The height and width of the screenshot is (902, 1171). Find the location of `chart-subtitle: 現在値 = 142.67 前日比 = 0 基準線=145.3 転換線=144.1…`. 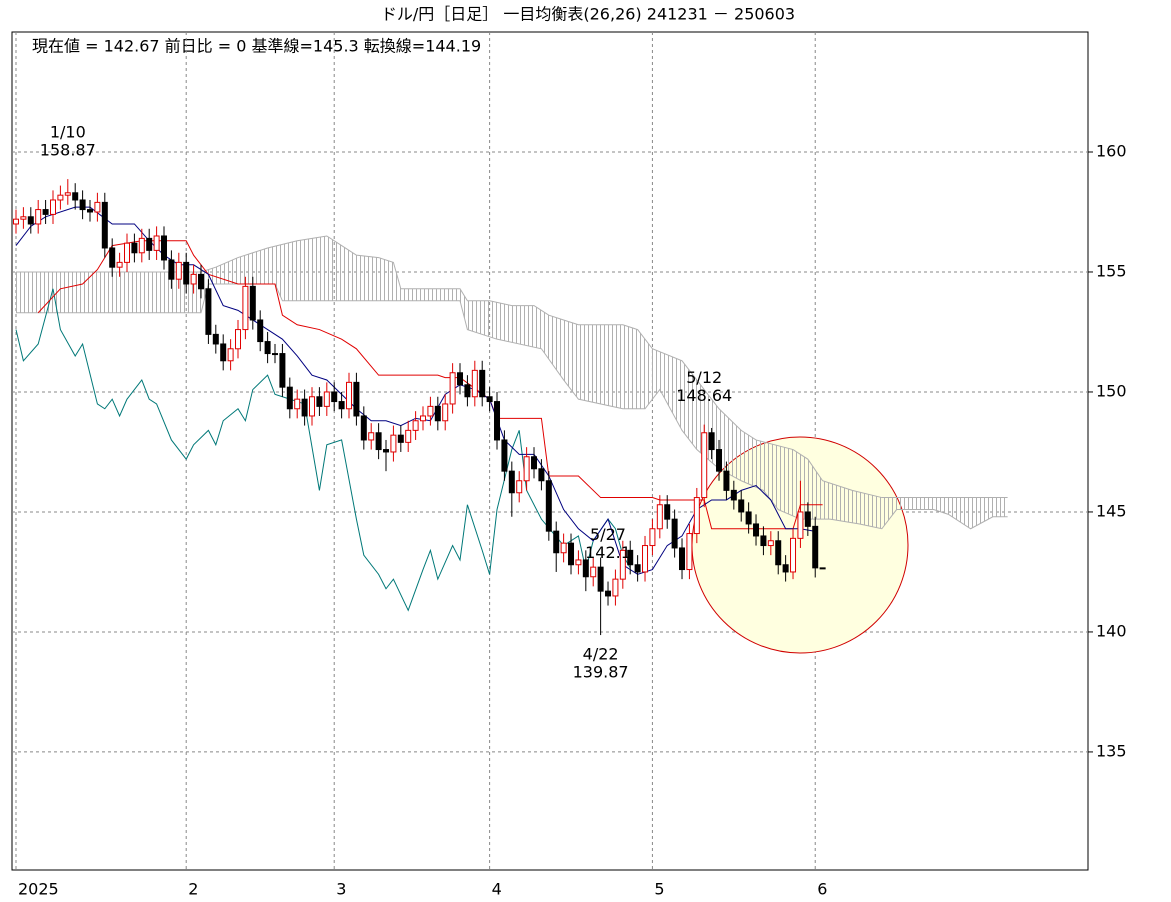

chart-subtitle: 現在値 = 142.67 前日比 = 0 基準線=145.3 転換線=144.1… is located at coordinates (256, 46).